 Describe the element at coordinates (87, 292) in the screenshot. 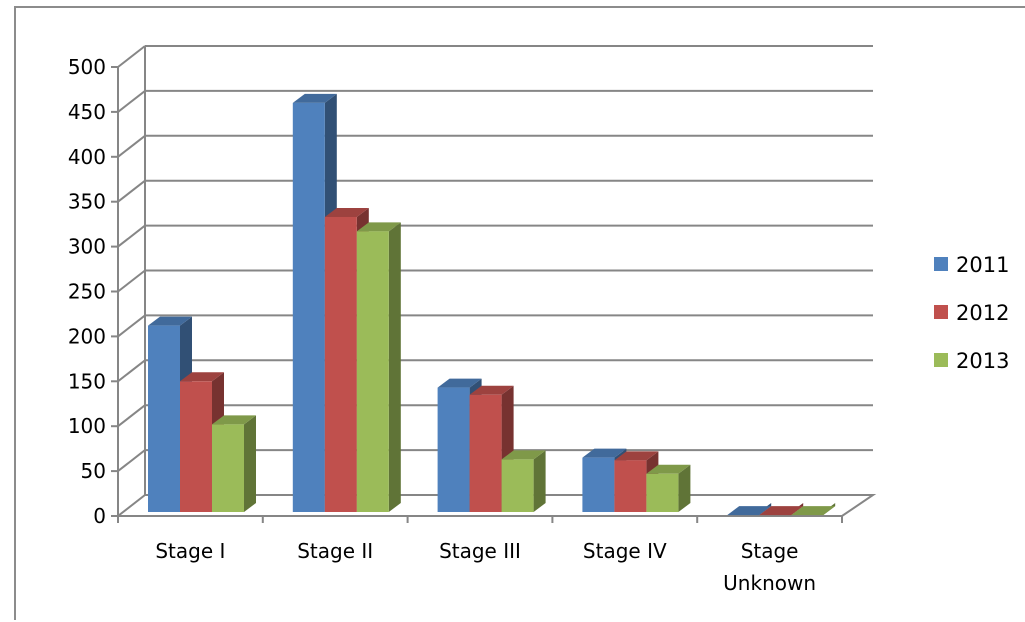

I see `y-tick-label: 250` at that location.